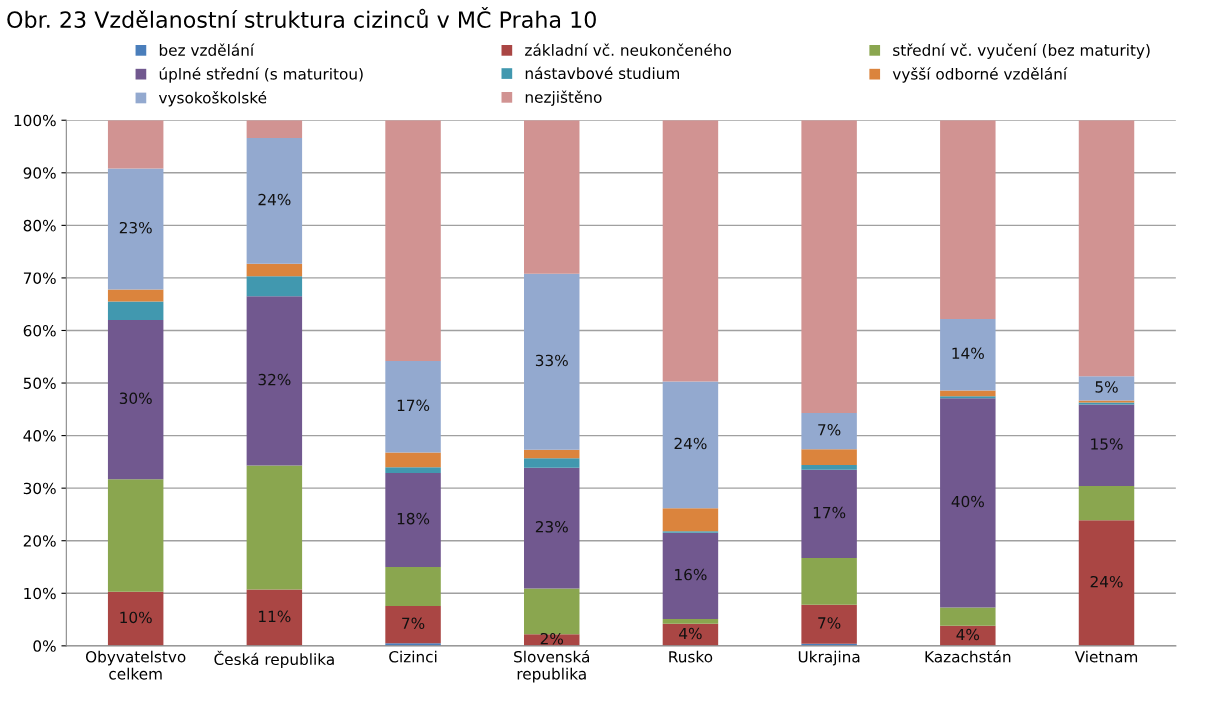  I want to click on data-label: 18%, so click(413, 518).